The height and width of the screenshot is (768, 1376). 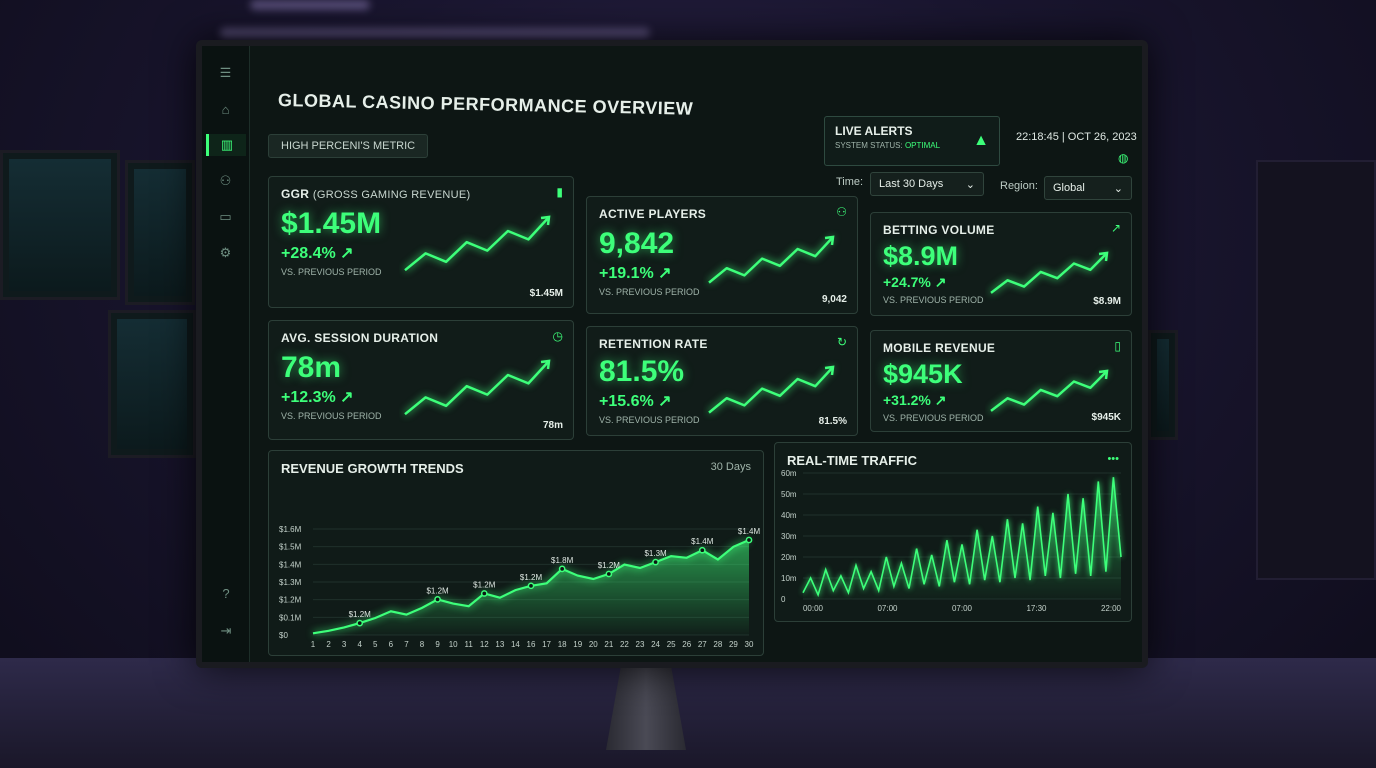 What do you see at coordinates (1107, 301) in the screenshot?
I see `kpi-end-value: $8.9M` at bounding box center [1107, 301].